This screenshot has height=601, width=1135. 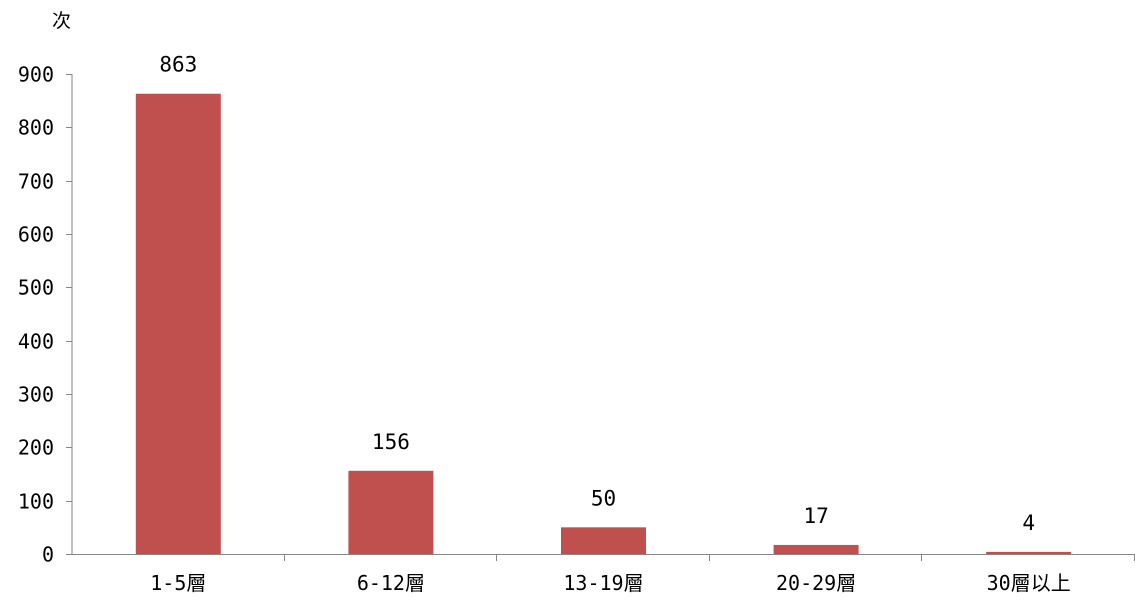 What do you see at coordinates (36, 75) in the screenshot?
I see `y-tick-label: 900` at bounding box center [36, 75].